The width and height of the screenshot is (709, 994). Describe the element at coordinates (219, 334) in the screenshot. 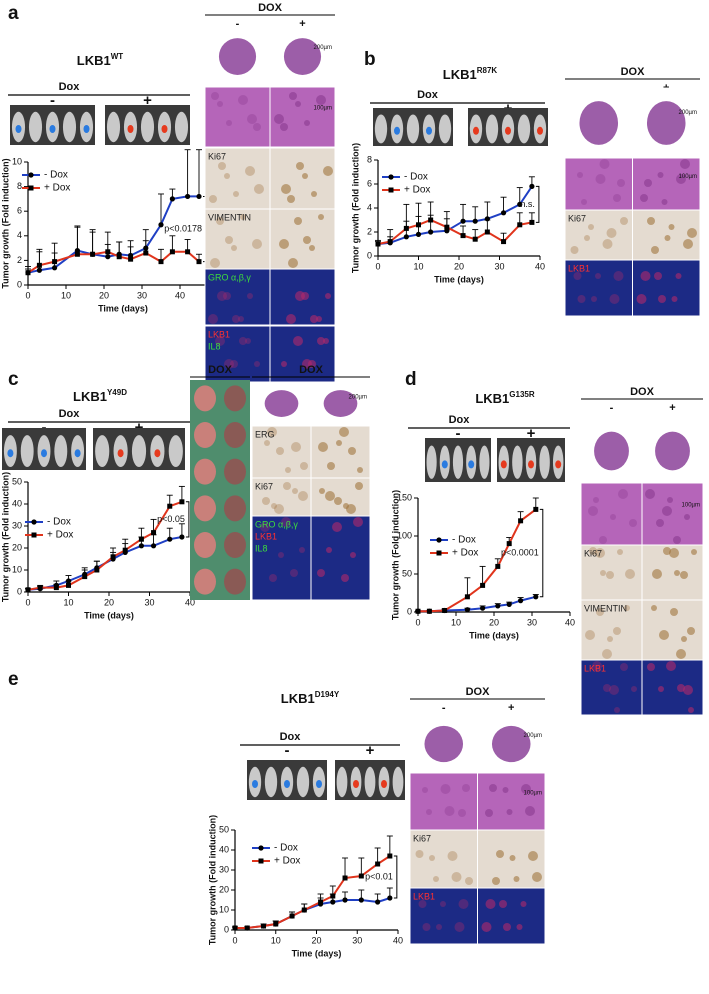

I see `stain-label: LKB1` at that location.